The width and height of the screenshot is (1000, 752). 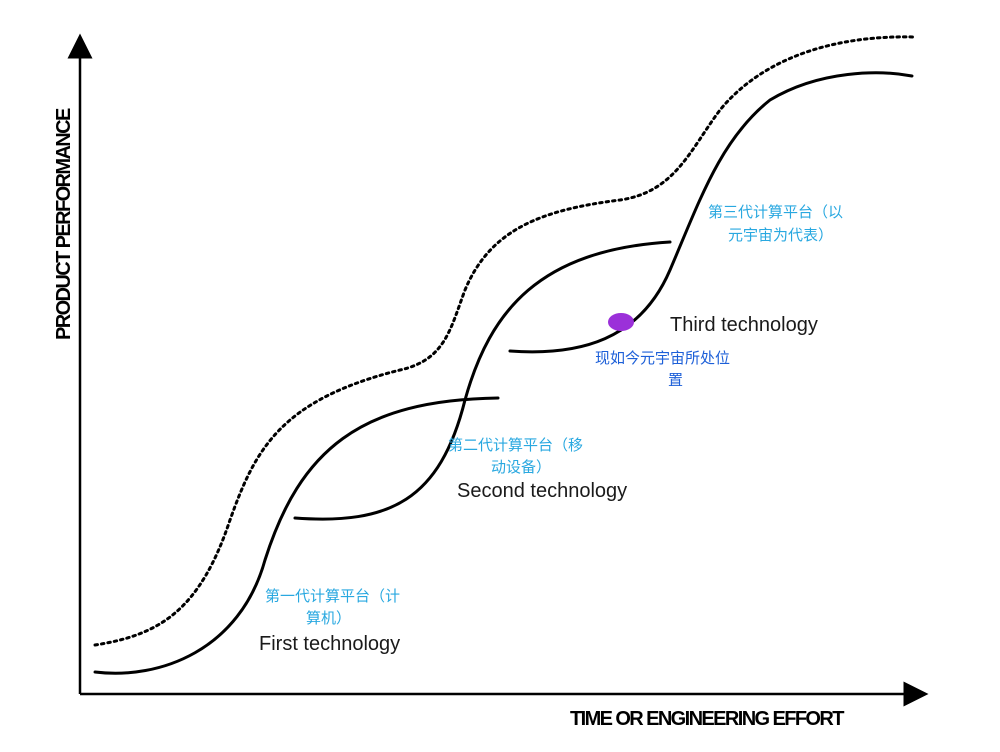 What do you see at coordinates (542, 491) in the screenshot?
I see `second-technology-label: Second technology` at bounding box center [542, 491].